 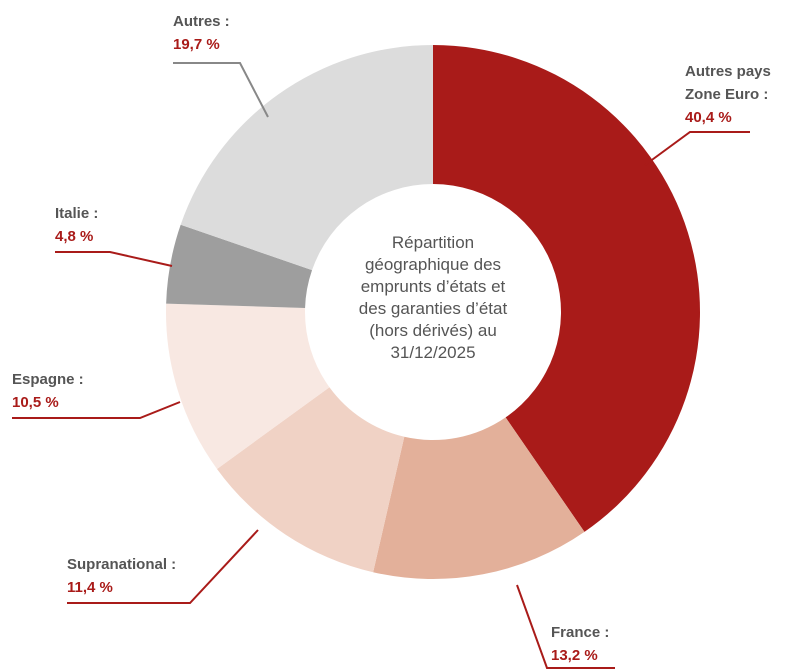 I want to click on value-label: 11,4 %, so click(x=90, y=587).